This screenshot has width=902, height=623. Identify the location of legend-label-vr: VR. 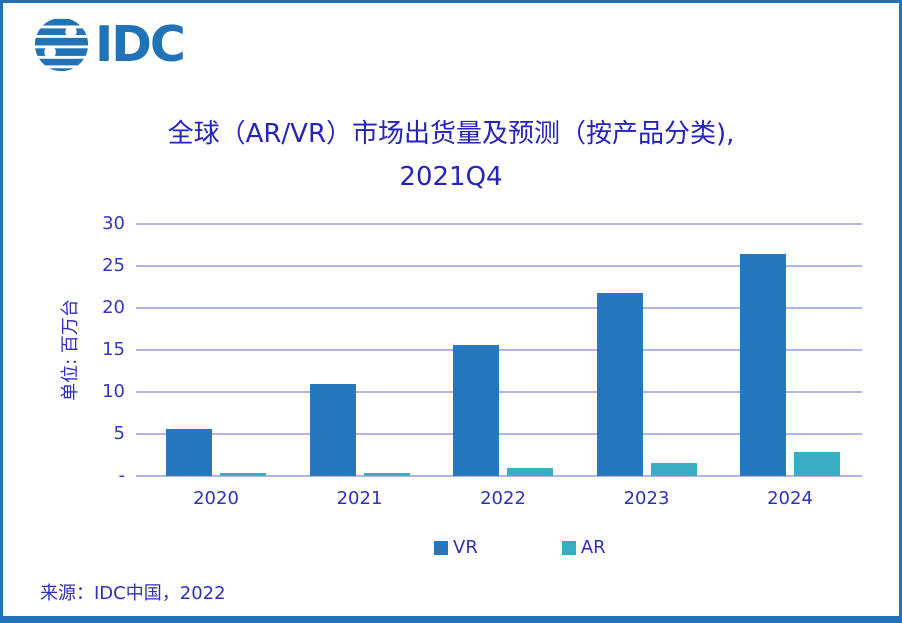
(465, 547).